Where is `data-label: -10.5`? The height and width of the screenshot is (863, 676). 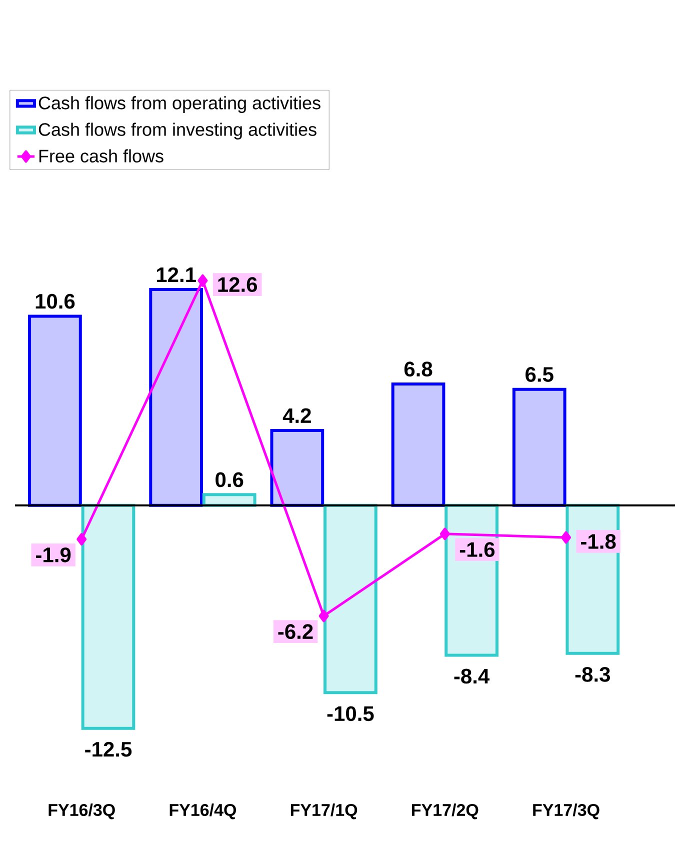 data-label: -10.5 is located at coordinates (350, 714).